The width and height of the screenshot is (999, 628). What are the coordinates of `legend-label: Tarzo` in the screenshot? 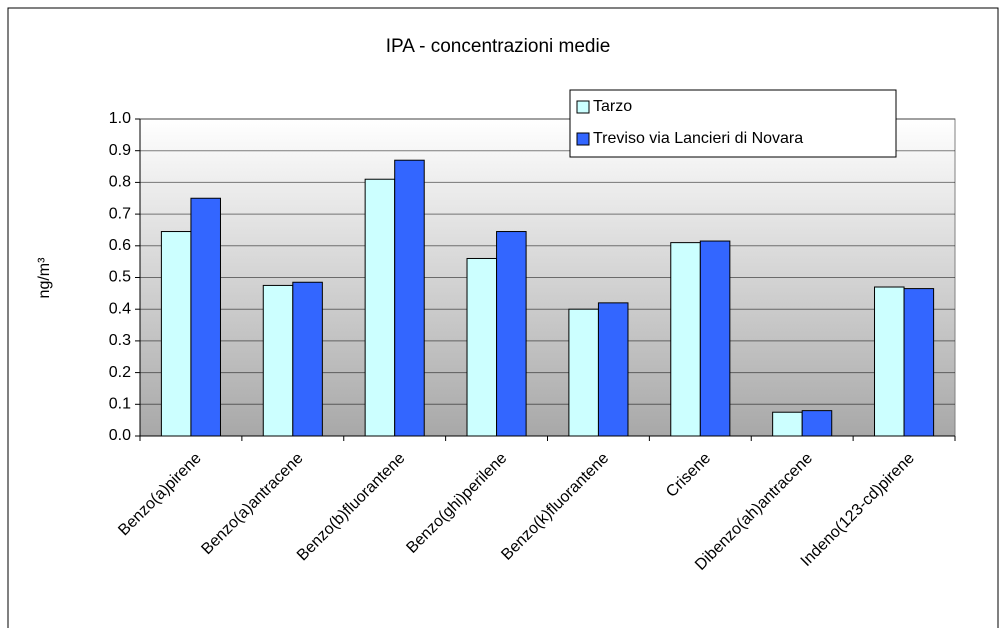 It's located at (612, 106).